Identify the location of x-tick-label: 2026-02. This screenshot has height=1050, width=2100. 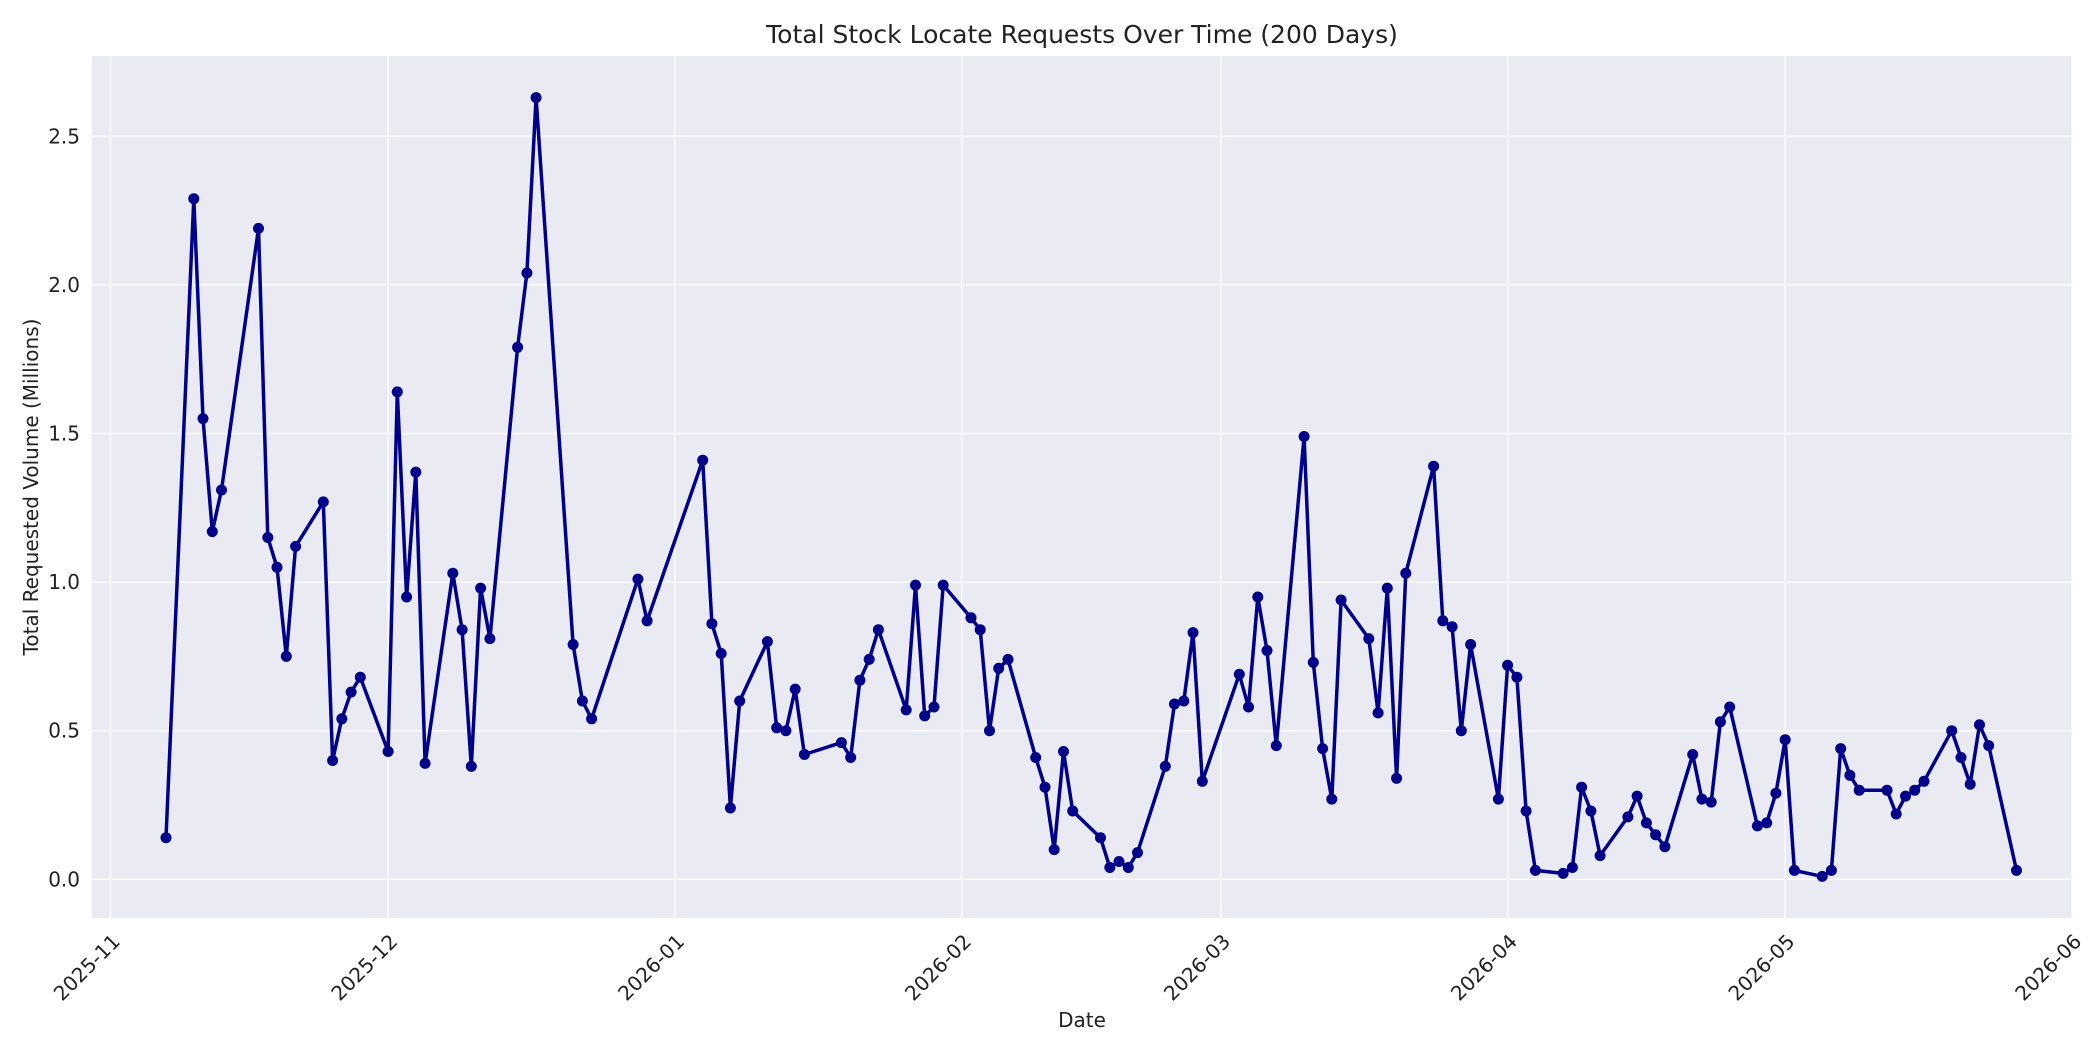
(938, 967).